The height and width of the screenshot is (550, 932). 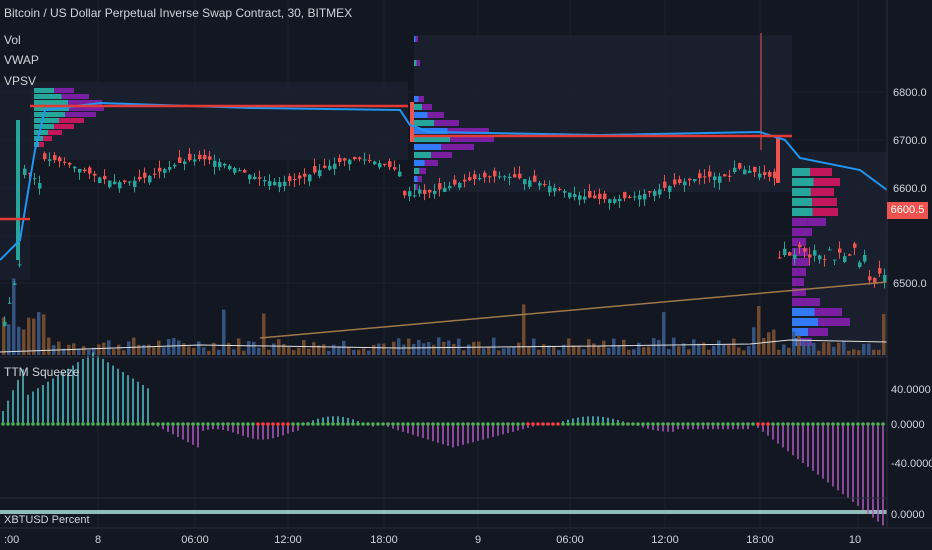 What do you see at coordinates (12, 40) in the screenshot?
I see `indicator-vol: Vol` at bounding box center [12, 40].